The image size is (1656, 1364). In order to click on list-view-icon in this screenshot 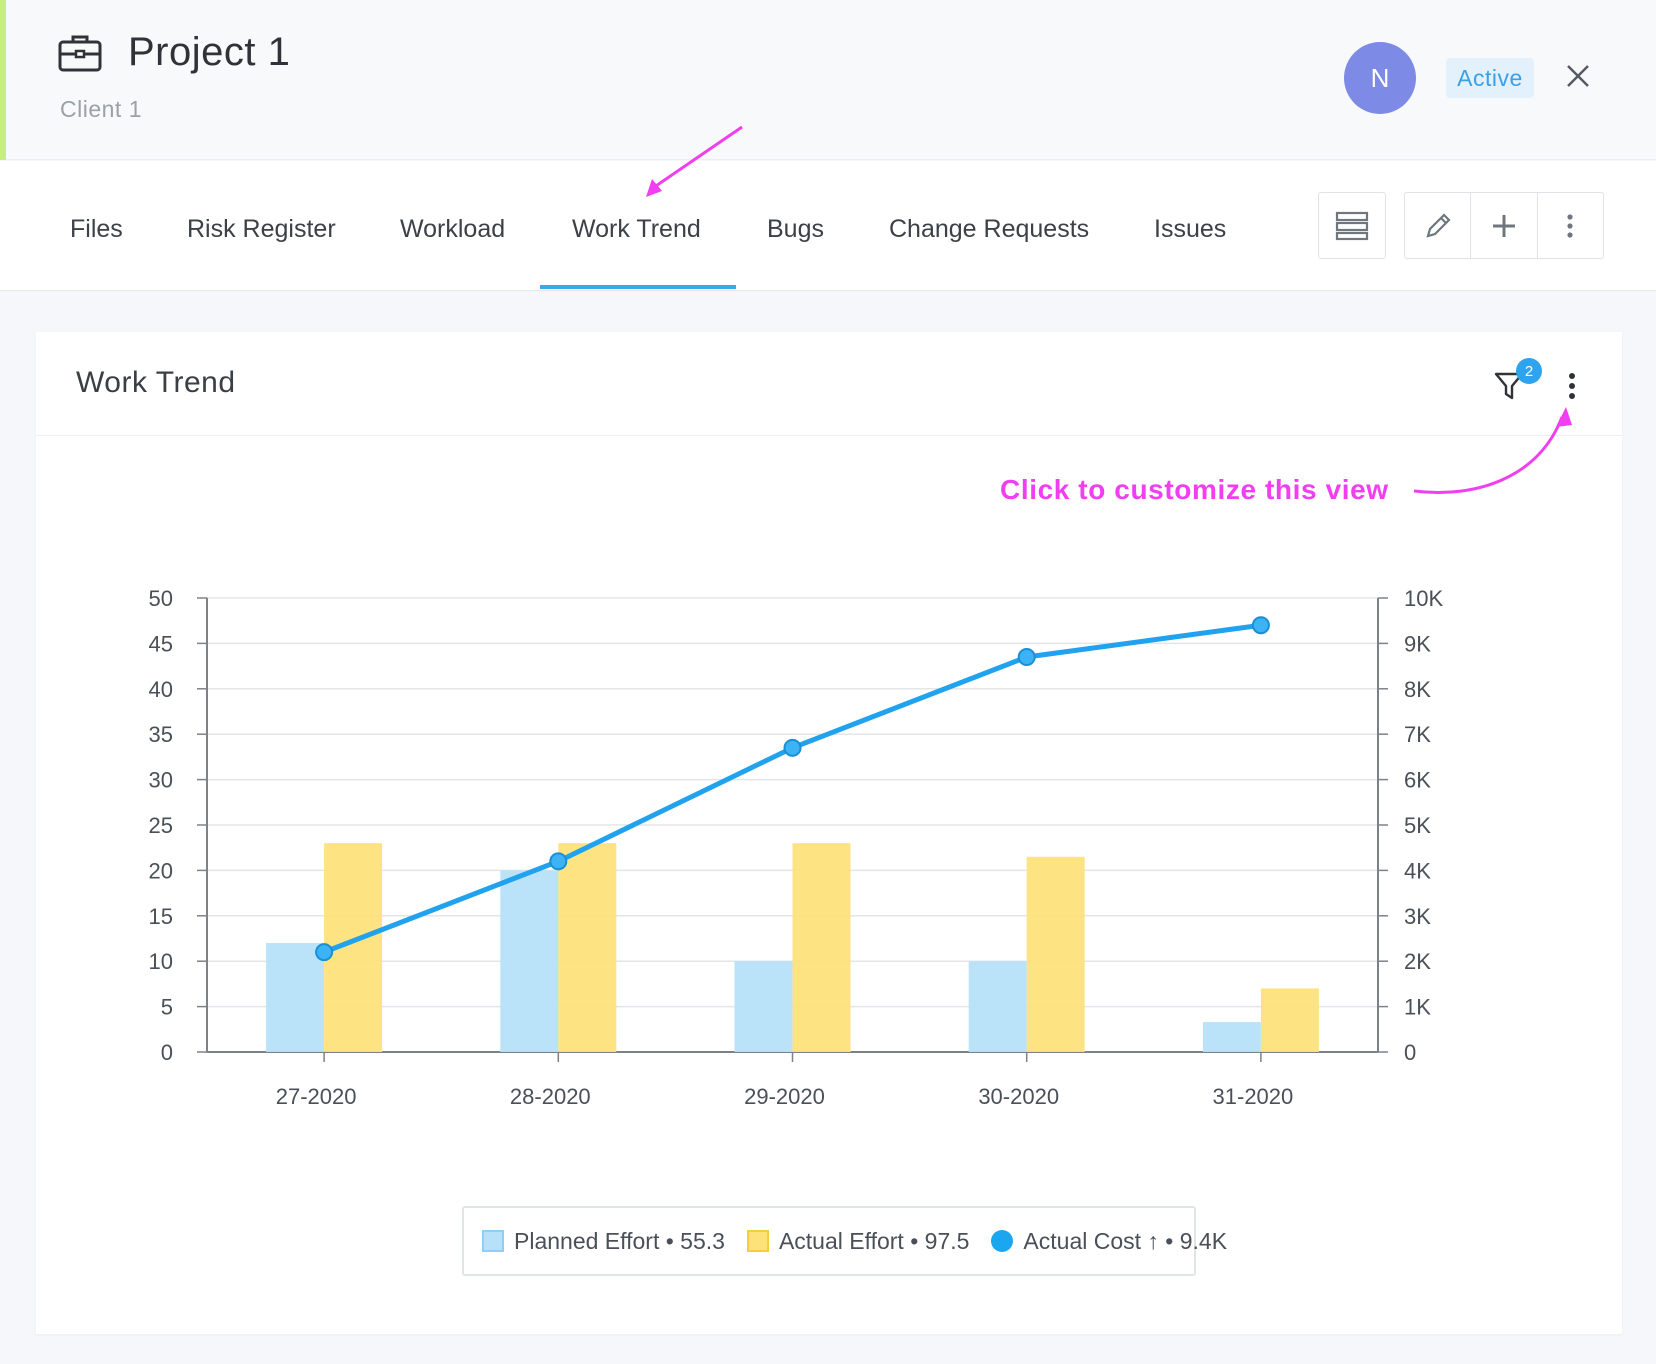, I will do `click(1352, 225)`.